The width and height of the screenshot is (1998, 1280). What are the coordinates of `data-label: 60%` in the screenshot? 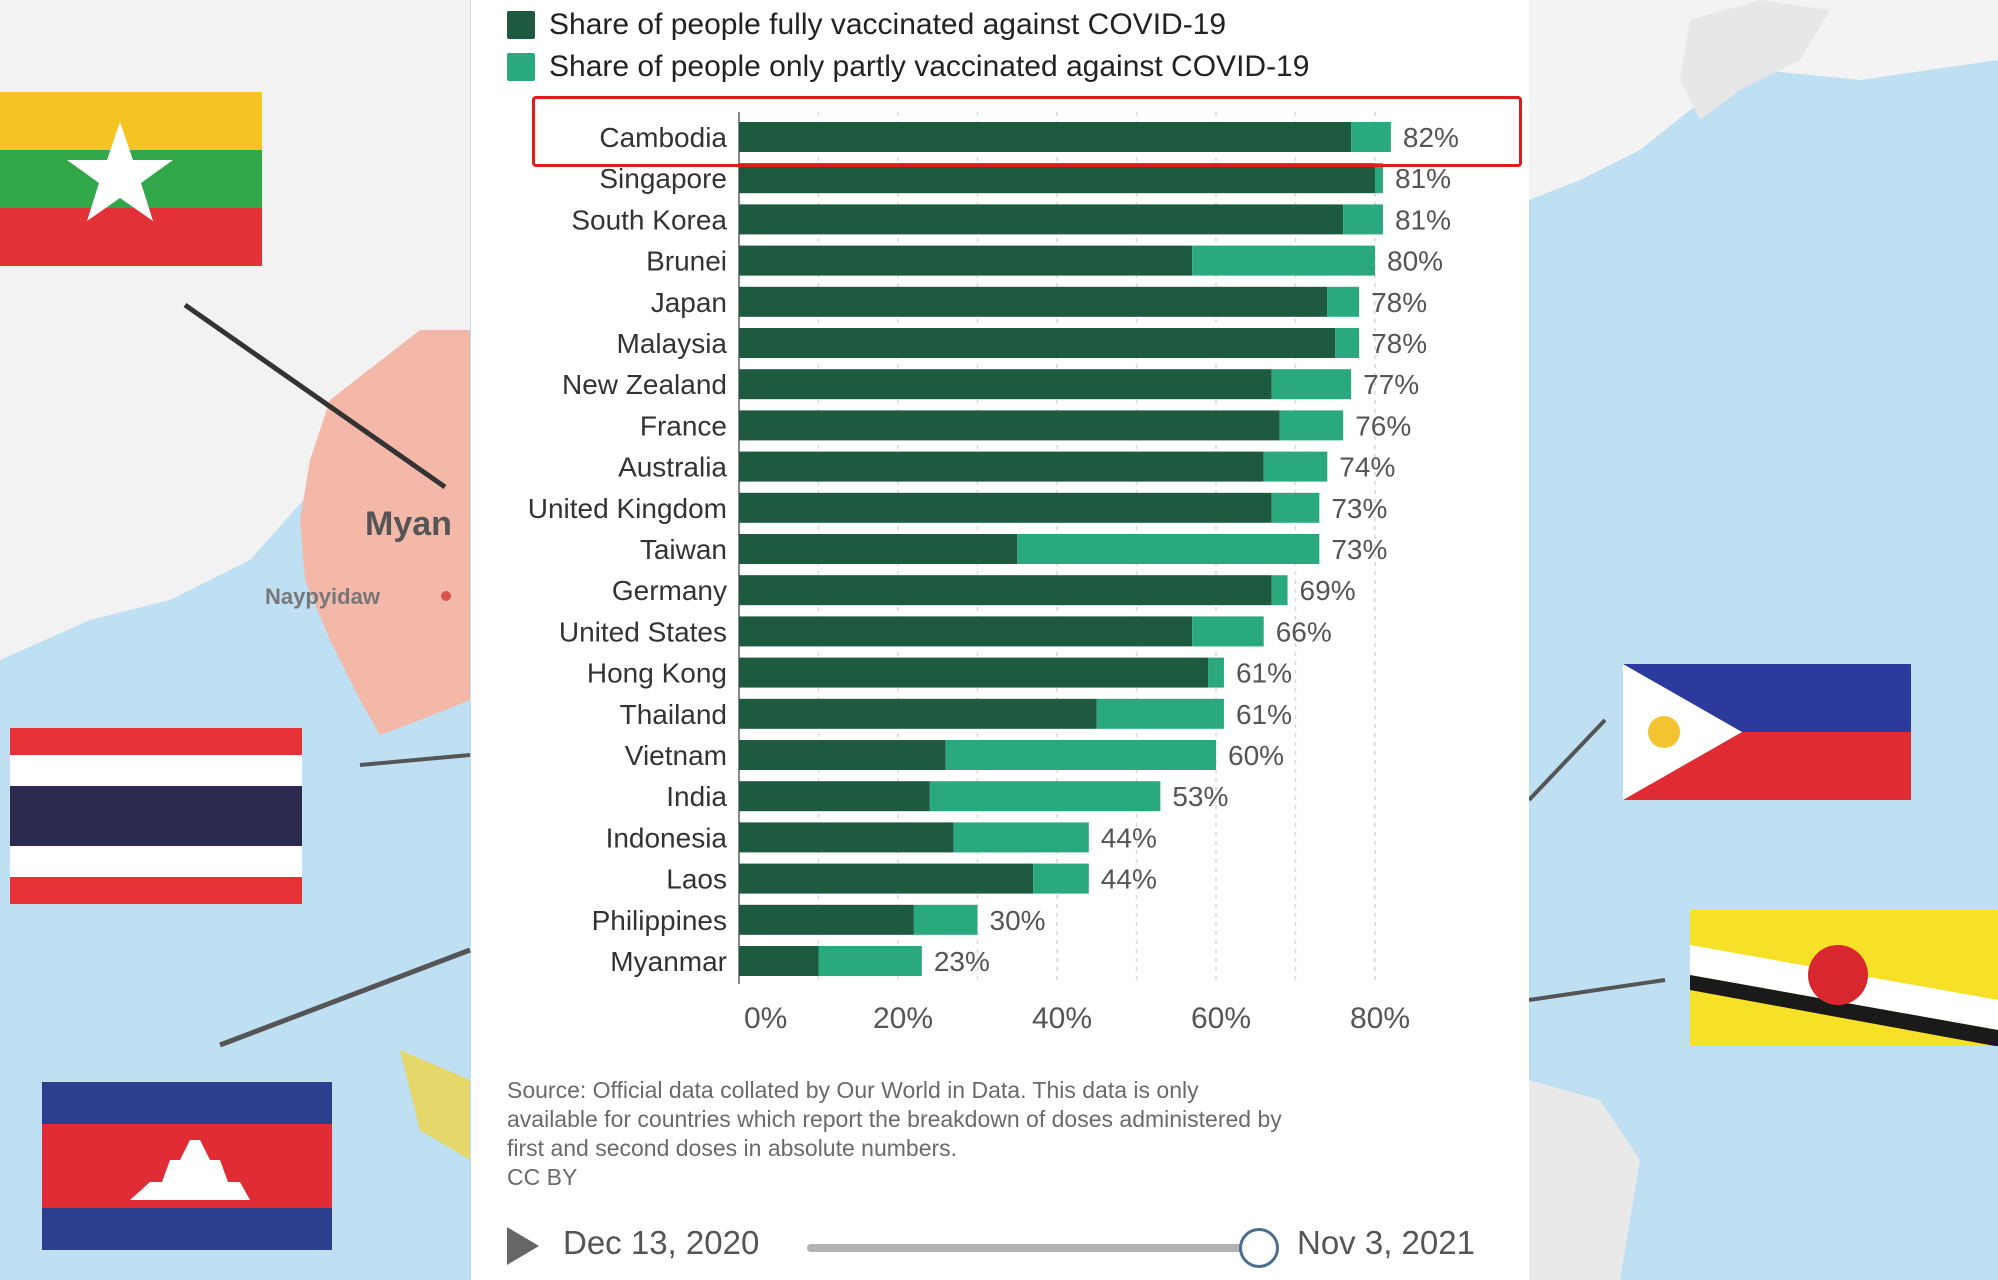 It's located at (1256, 755).